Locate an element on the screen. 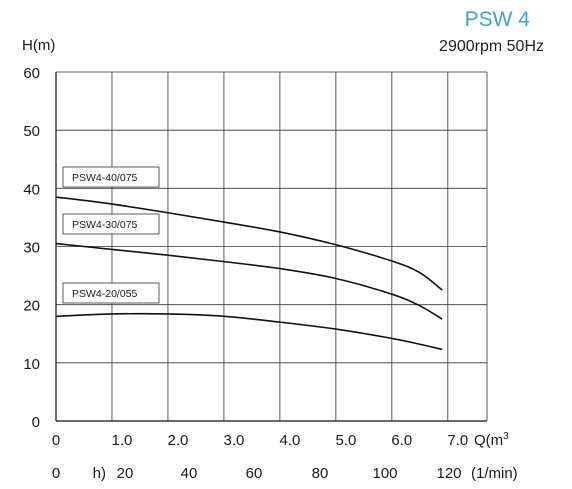 The width and height of the screenshot is (572, 489). x-tick-label-primary: 0 is located at coordinates (56, 440).